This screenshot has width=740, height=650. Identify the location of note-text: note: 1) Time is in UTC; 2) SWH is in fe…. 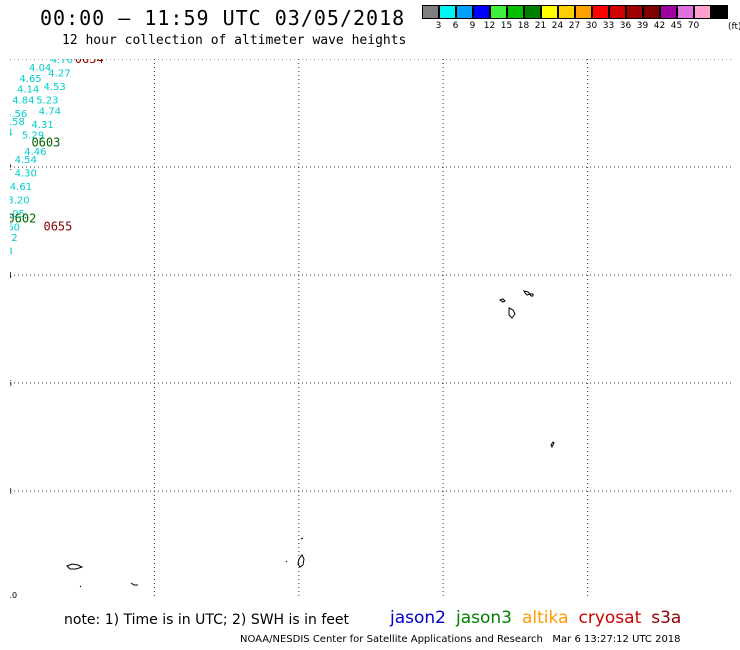
(207, 620).